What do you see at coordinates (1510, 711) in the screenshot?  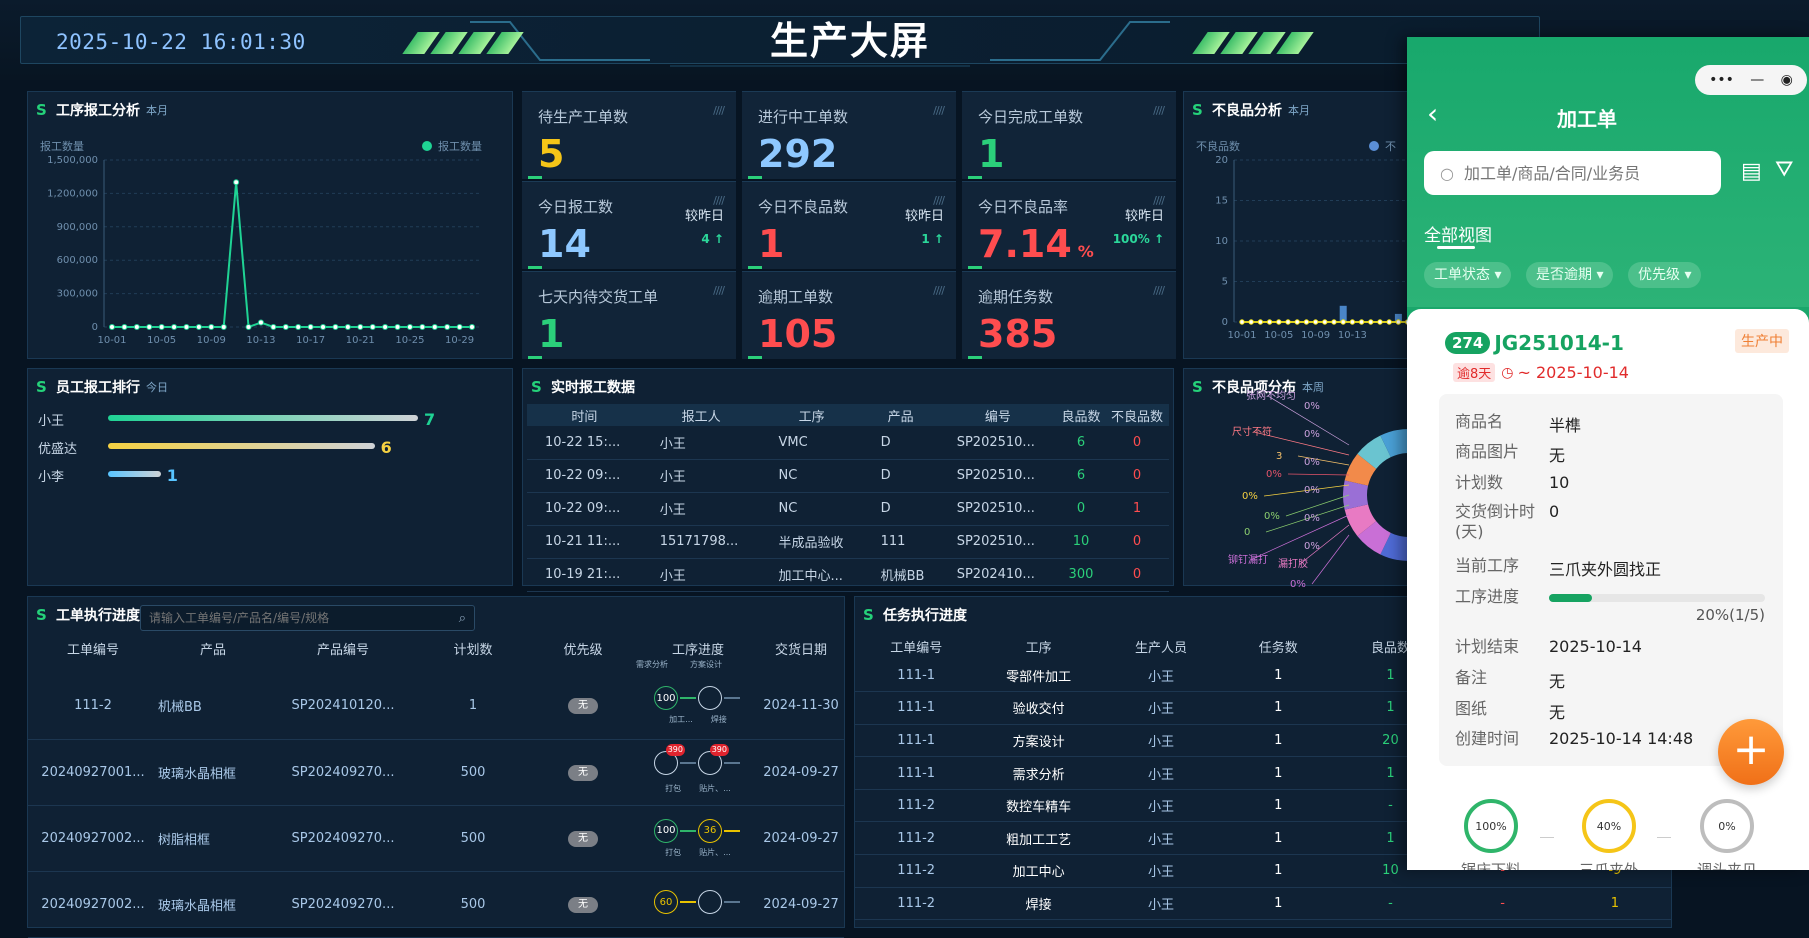 I see `info-row: 图纸 无` at bounding box center [1510, 711].